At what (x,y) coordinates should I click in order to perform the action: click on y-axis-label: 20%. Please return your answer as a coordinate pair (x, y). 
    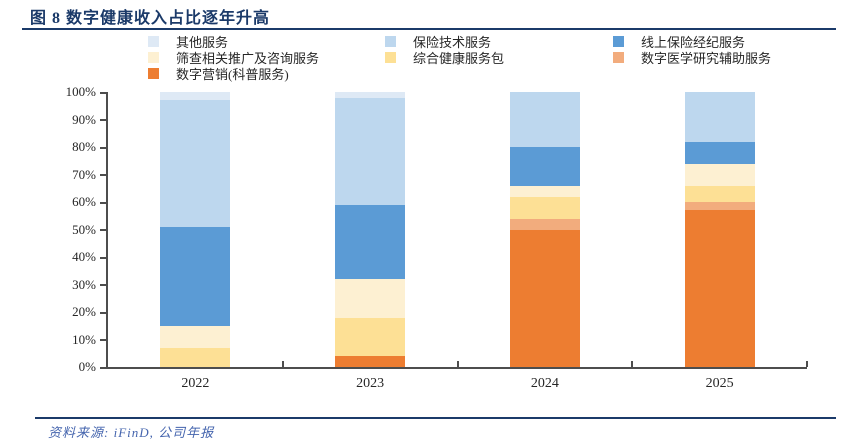
    Looking at the image, I should click on (84, 311).